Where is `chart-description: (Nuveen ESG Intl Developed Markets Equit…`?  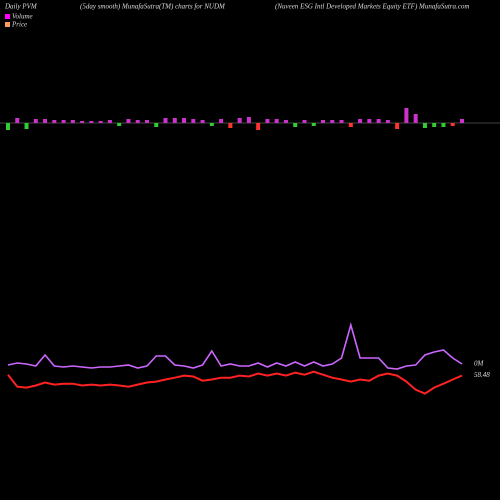
chart-description: (Nuveen ESG Intl Developed Markets Equit… is located at coordinates (372, 7).